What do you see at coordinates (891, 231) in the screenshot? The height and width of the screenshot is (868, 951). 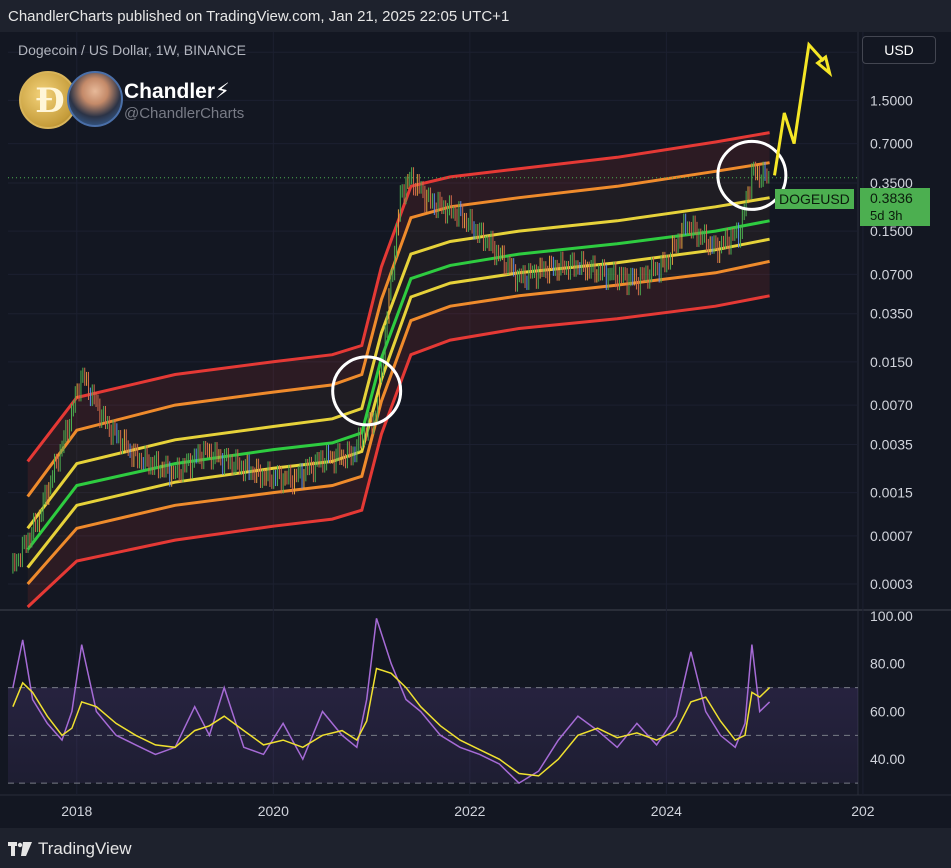 I see `price-tick-label: 0.1500` at bounding box center [891, 231].